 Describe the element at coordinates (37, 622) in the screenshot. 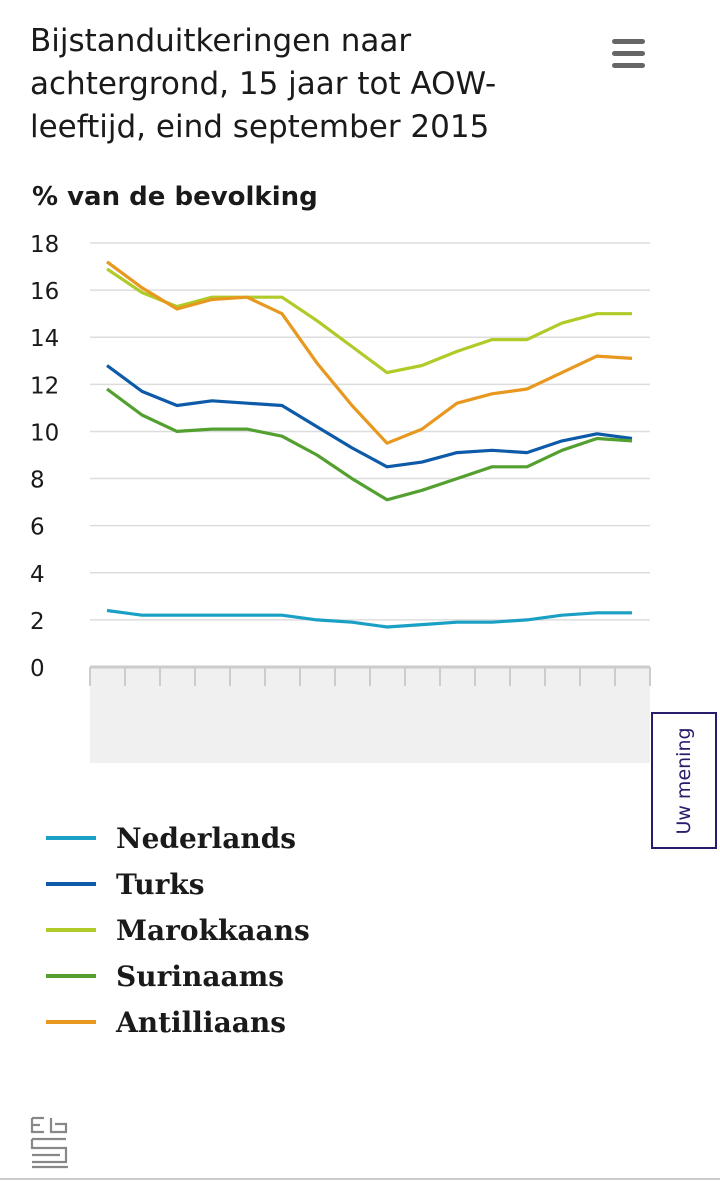

I see `y-tick-label: 2` at that location.